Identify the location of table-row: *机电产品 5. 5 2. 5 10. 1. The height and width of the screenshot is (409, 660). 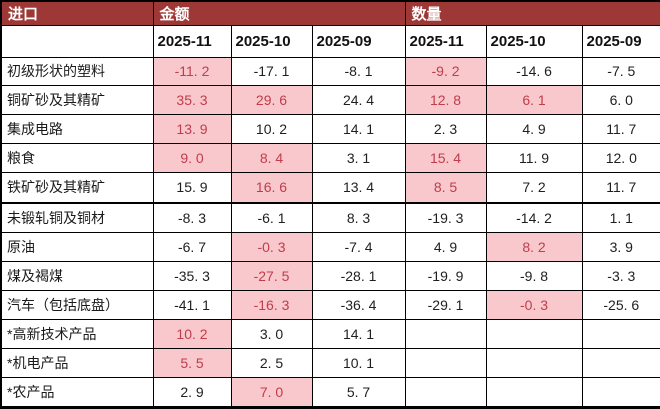
(330, 362).